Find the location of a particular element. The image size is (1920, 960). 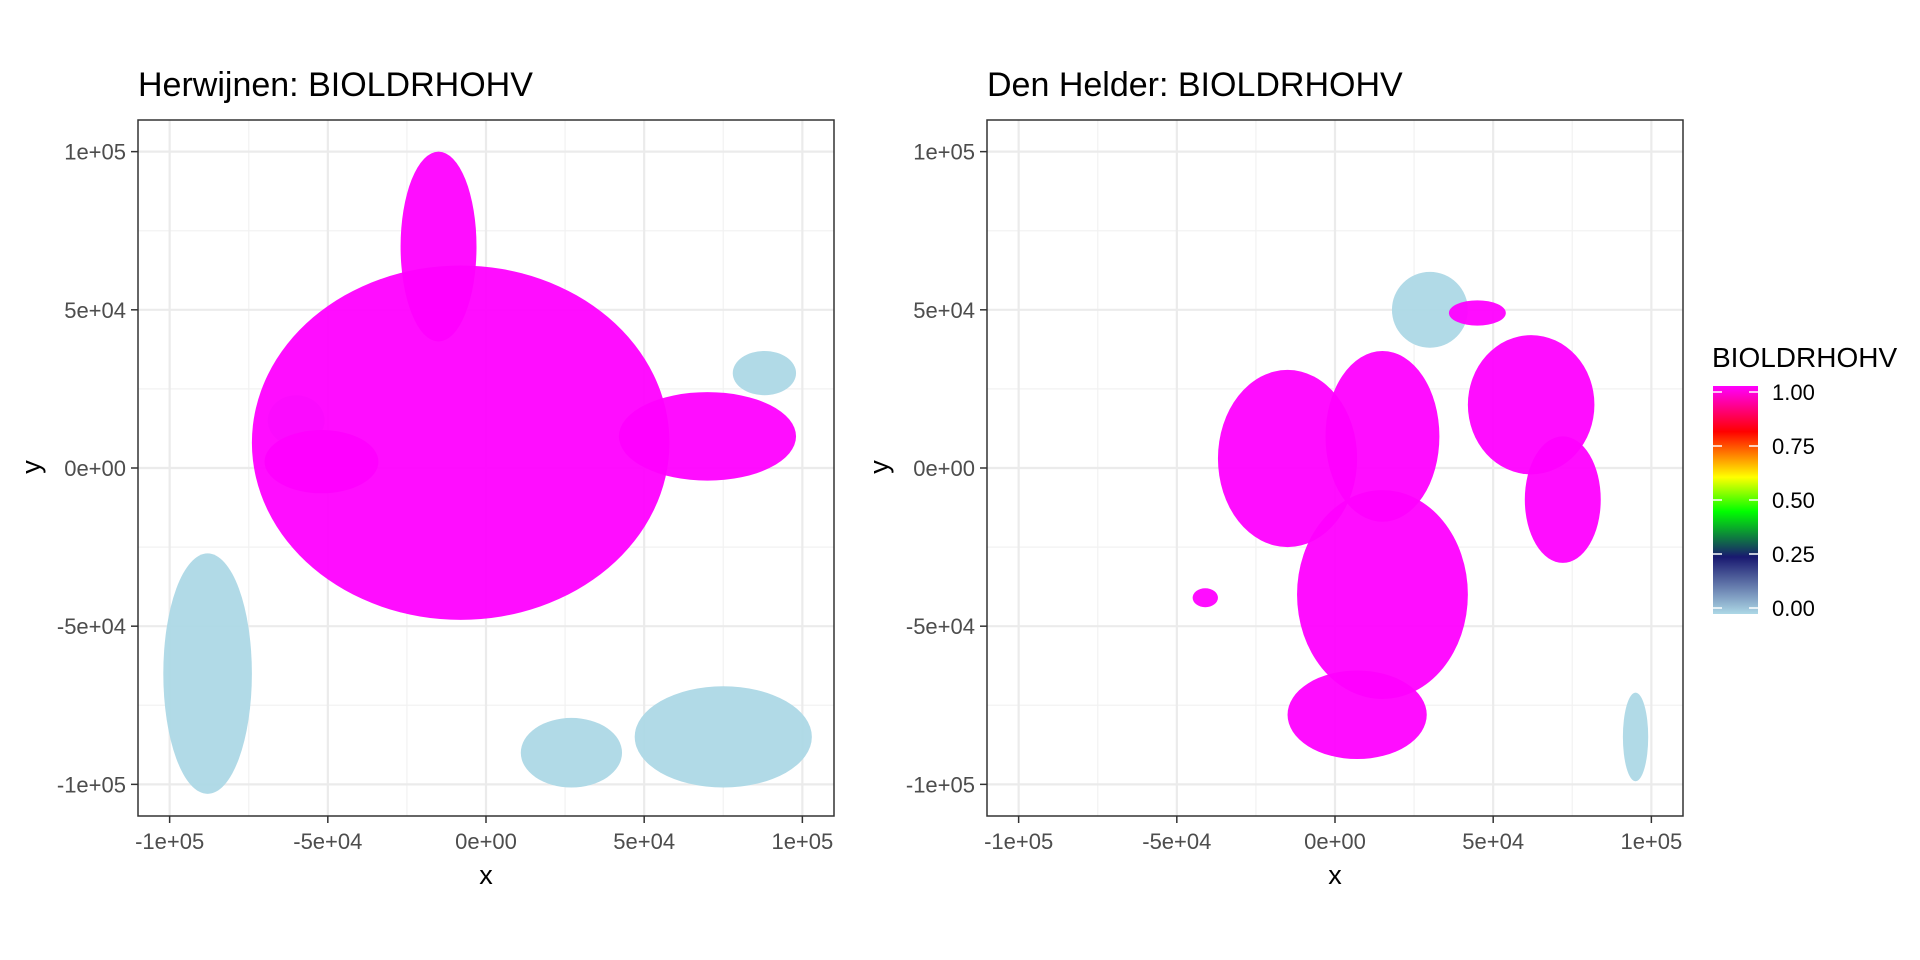

legend-label: 0.75 is located at coordinates (1793, 446).